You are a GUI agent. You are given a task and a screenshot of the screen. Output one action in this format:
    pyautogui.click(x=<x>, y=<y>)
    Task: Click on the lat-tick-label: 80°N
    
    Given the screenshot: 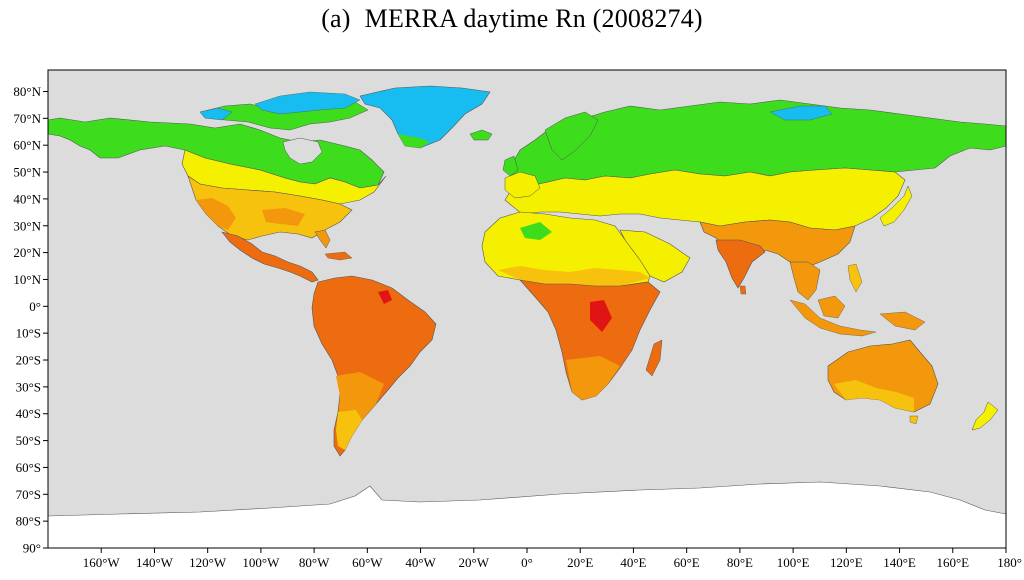 What is the action you would take?
    pyautogui.click(x=27, y=91)
    